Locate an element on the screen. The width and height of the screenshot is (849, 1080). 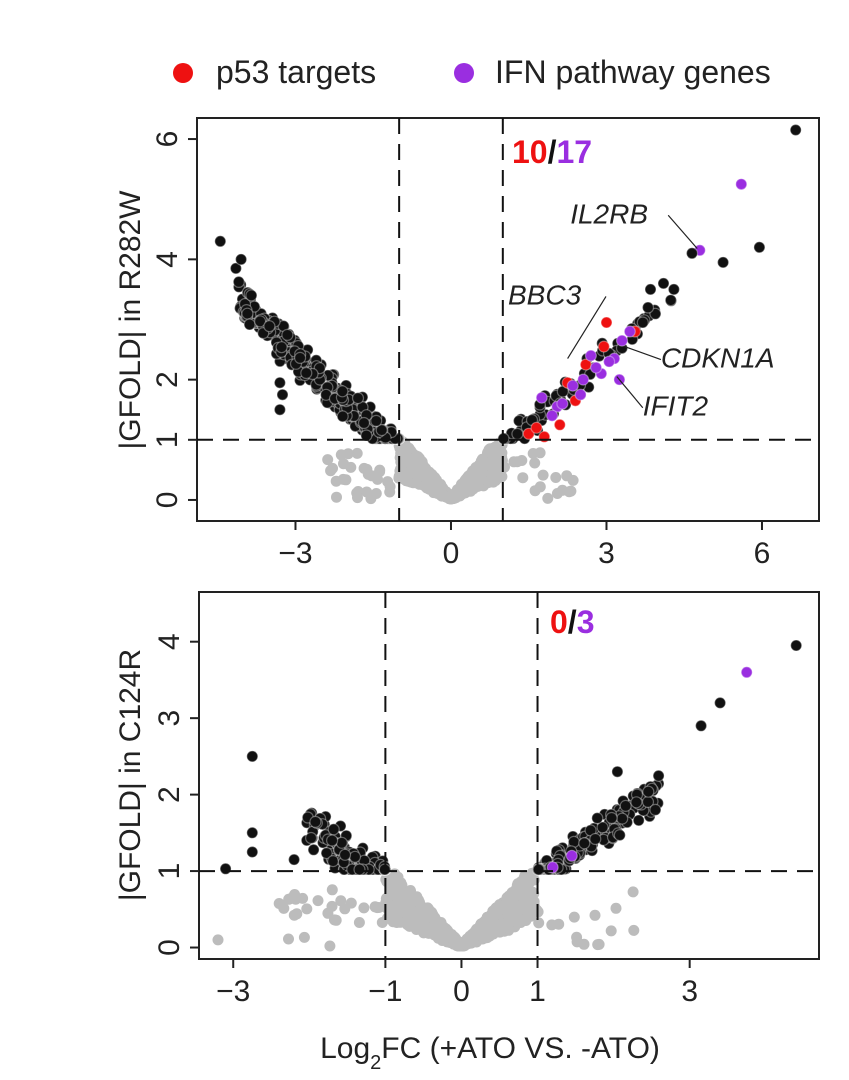
annotation-leader-line is located at coordinates (630, 392).